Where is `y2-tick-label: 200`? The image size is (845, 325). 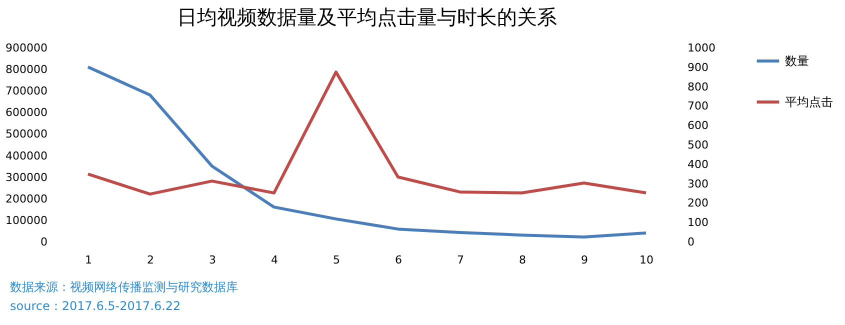
y2-tick-label: 200 is located at coordinates (698, 203).